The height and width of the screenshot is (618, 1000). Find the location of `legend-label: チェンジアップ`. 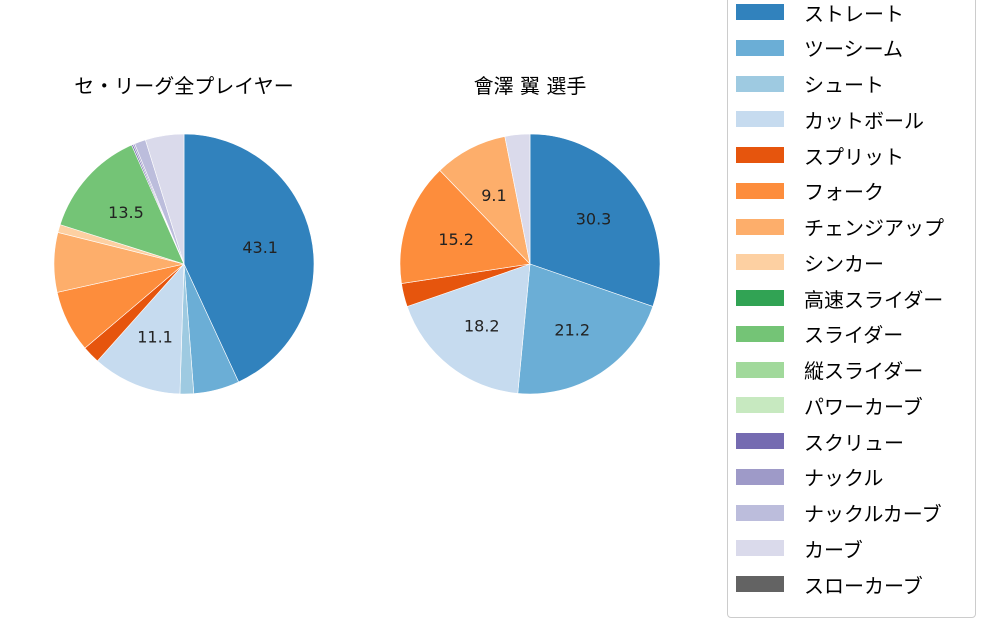

legend-label: チェンジアップ is located at coordinates (874, 228).